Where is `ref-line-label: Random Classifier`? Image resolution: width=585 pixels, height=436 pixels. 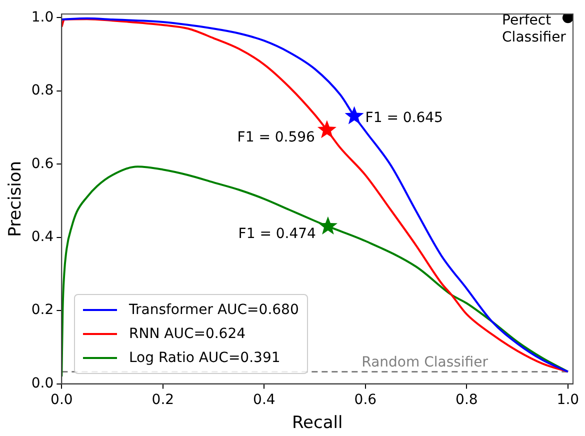
ref-line-label: Random Classifier is located at coordinates (425, 362).